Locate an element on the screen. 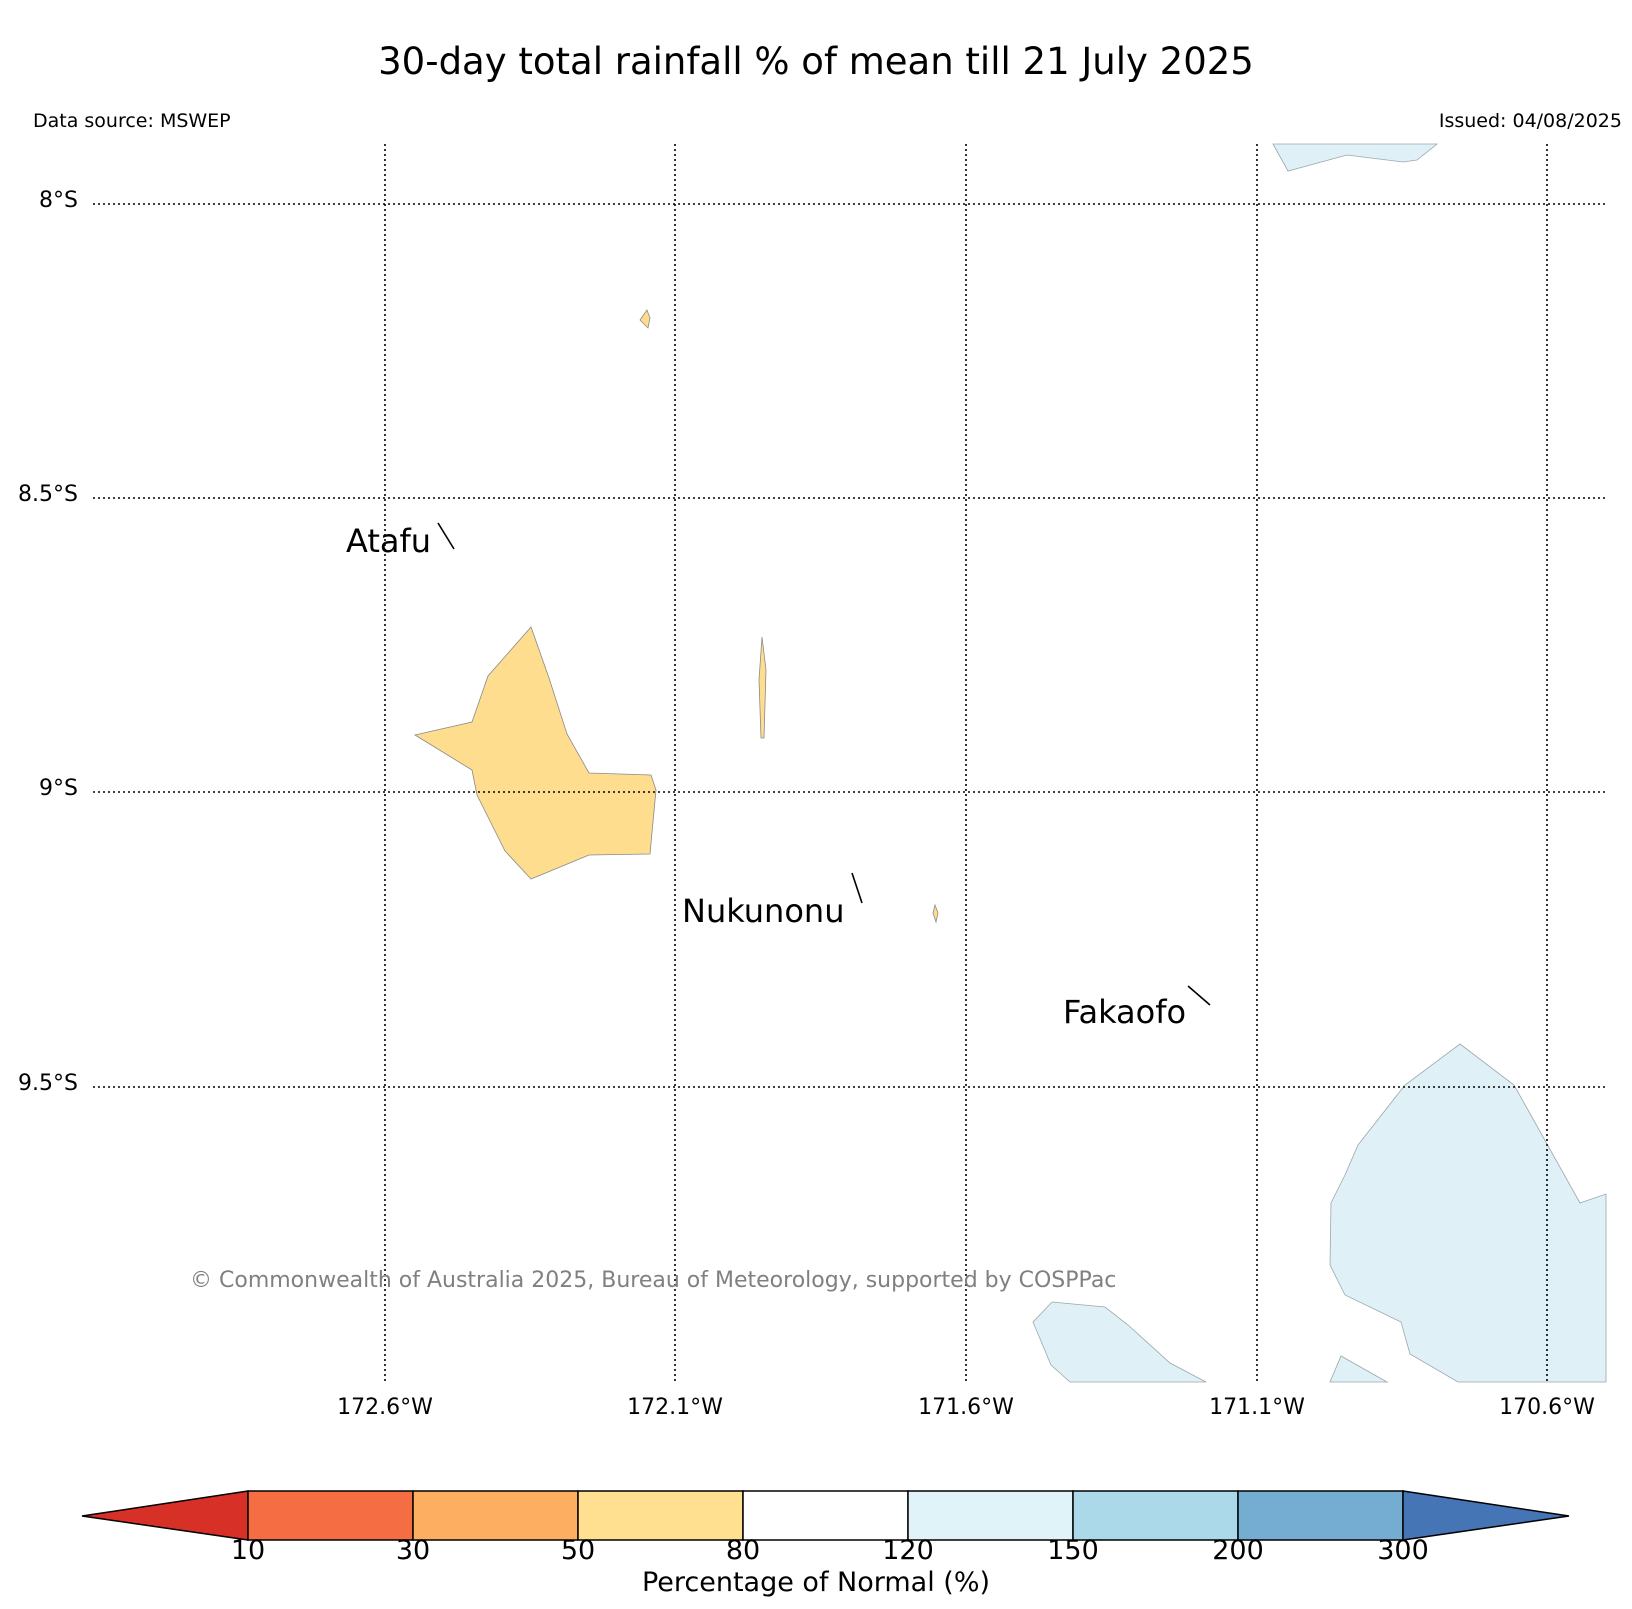  region-120-150-north is located at coordinates (1355, 157).